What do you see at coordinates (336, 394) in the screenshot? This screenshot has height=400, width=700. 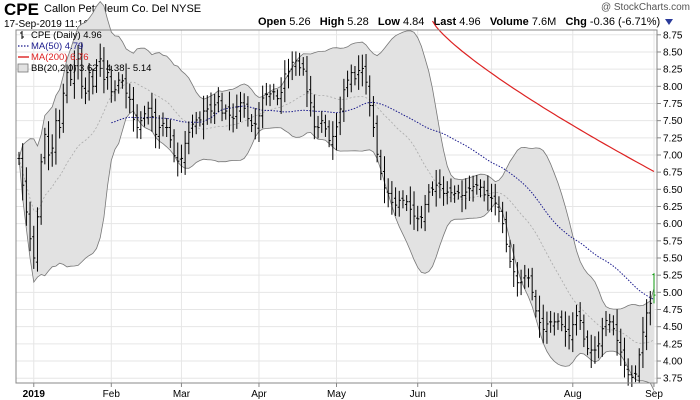 I see `x-tick-label: May` at bounding box center [336, 394].